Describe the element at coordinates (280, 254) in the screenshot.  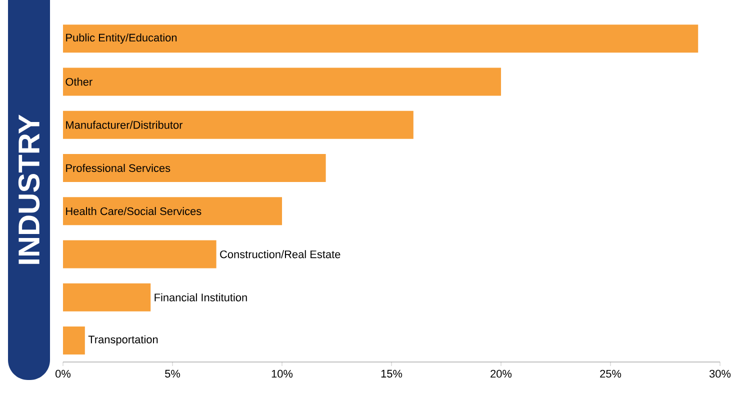
I see `y-tick-label: Construction/Real Estate` at that location.